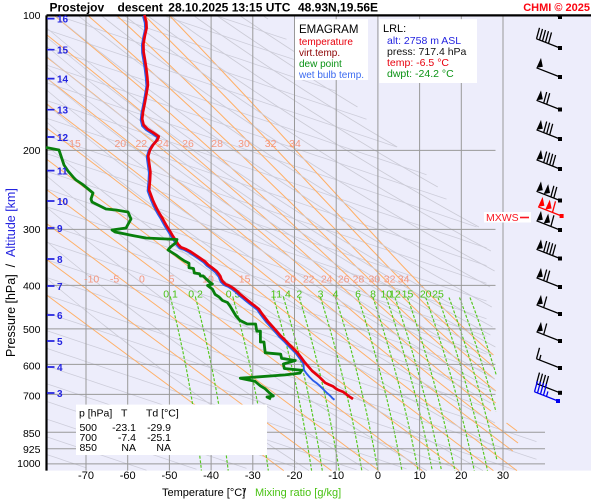 This screenshot has width=600, height=500. Describe the element at coordinates (424, 41) in the screenshot. I see `svg-text: alt: 2758 m ASL` at that location.